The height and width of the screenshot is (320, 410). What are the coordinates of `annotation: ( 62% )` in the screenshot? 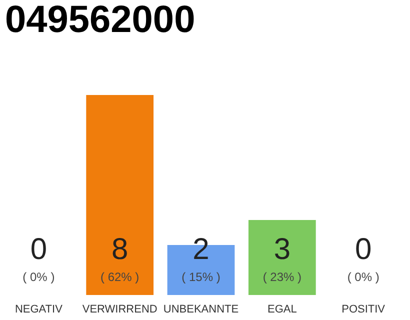 It's located at (120, 277).